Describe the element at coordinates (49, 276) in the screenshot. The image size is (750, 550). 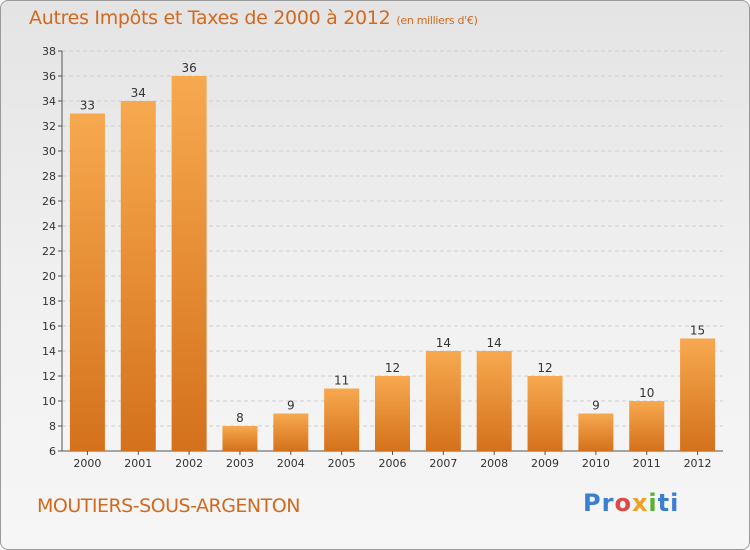
I see `y-tick-label: 20` at that location.